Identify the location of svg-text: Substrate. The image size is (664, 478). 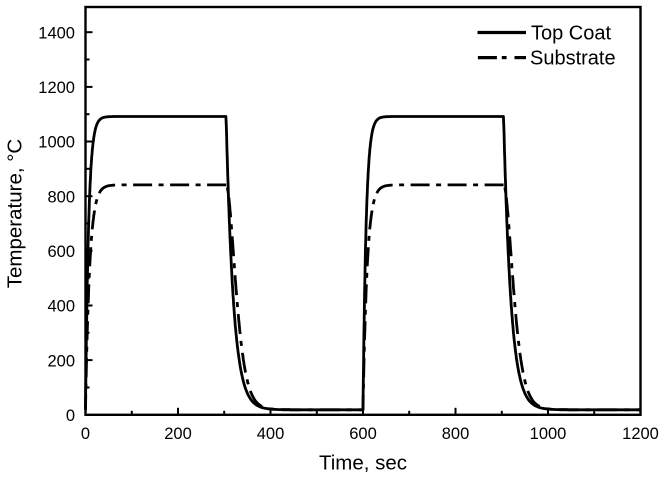
(573, 59).